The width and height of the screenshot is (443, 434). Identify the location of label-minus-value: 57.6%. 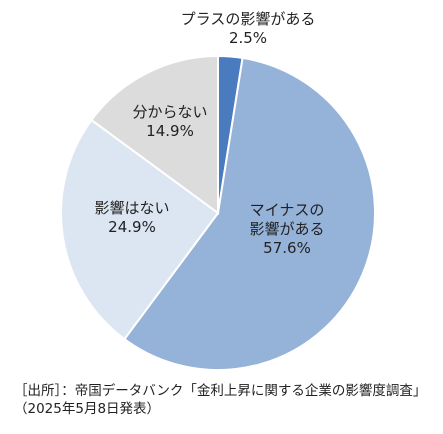
(287, 248).